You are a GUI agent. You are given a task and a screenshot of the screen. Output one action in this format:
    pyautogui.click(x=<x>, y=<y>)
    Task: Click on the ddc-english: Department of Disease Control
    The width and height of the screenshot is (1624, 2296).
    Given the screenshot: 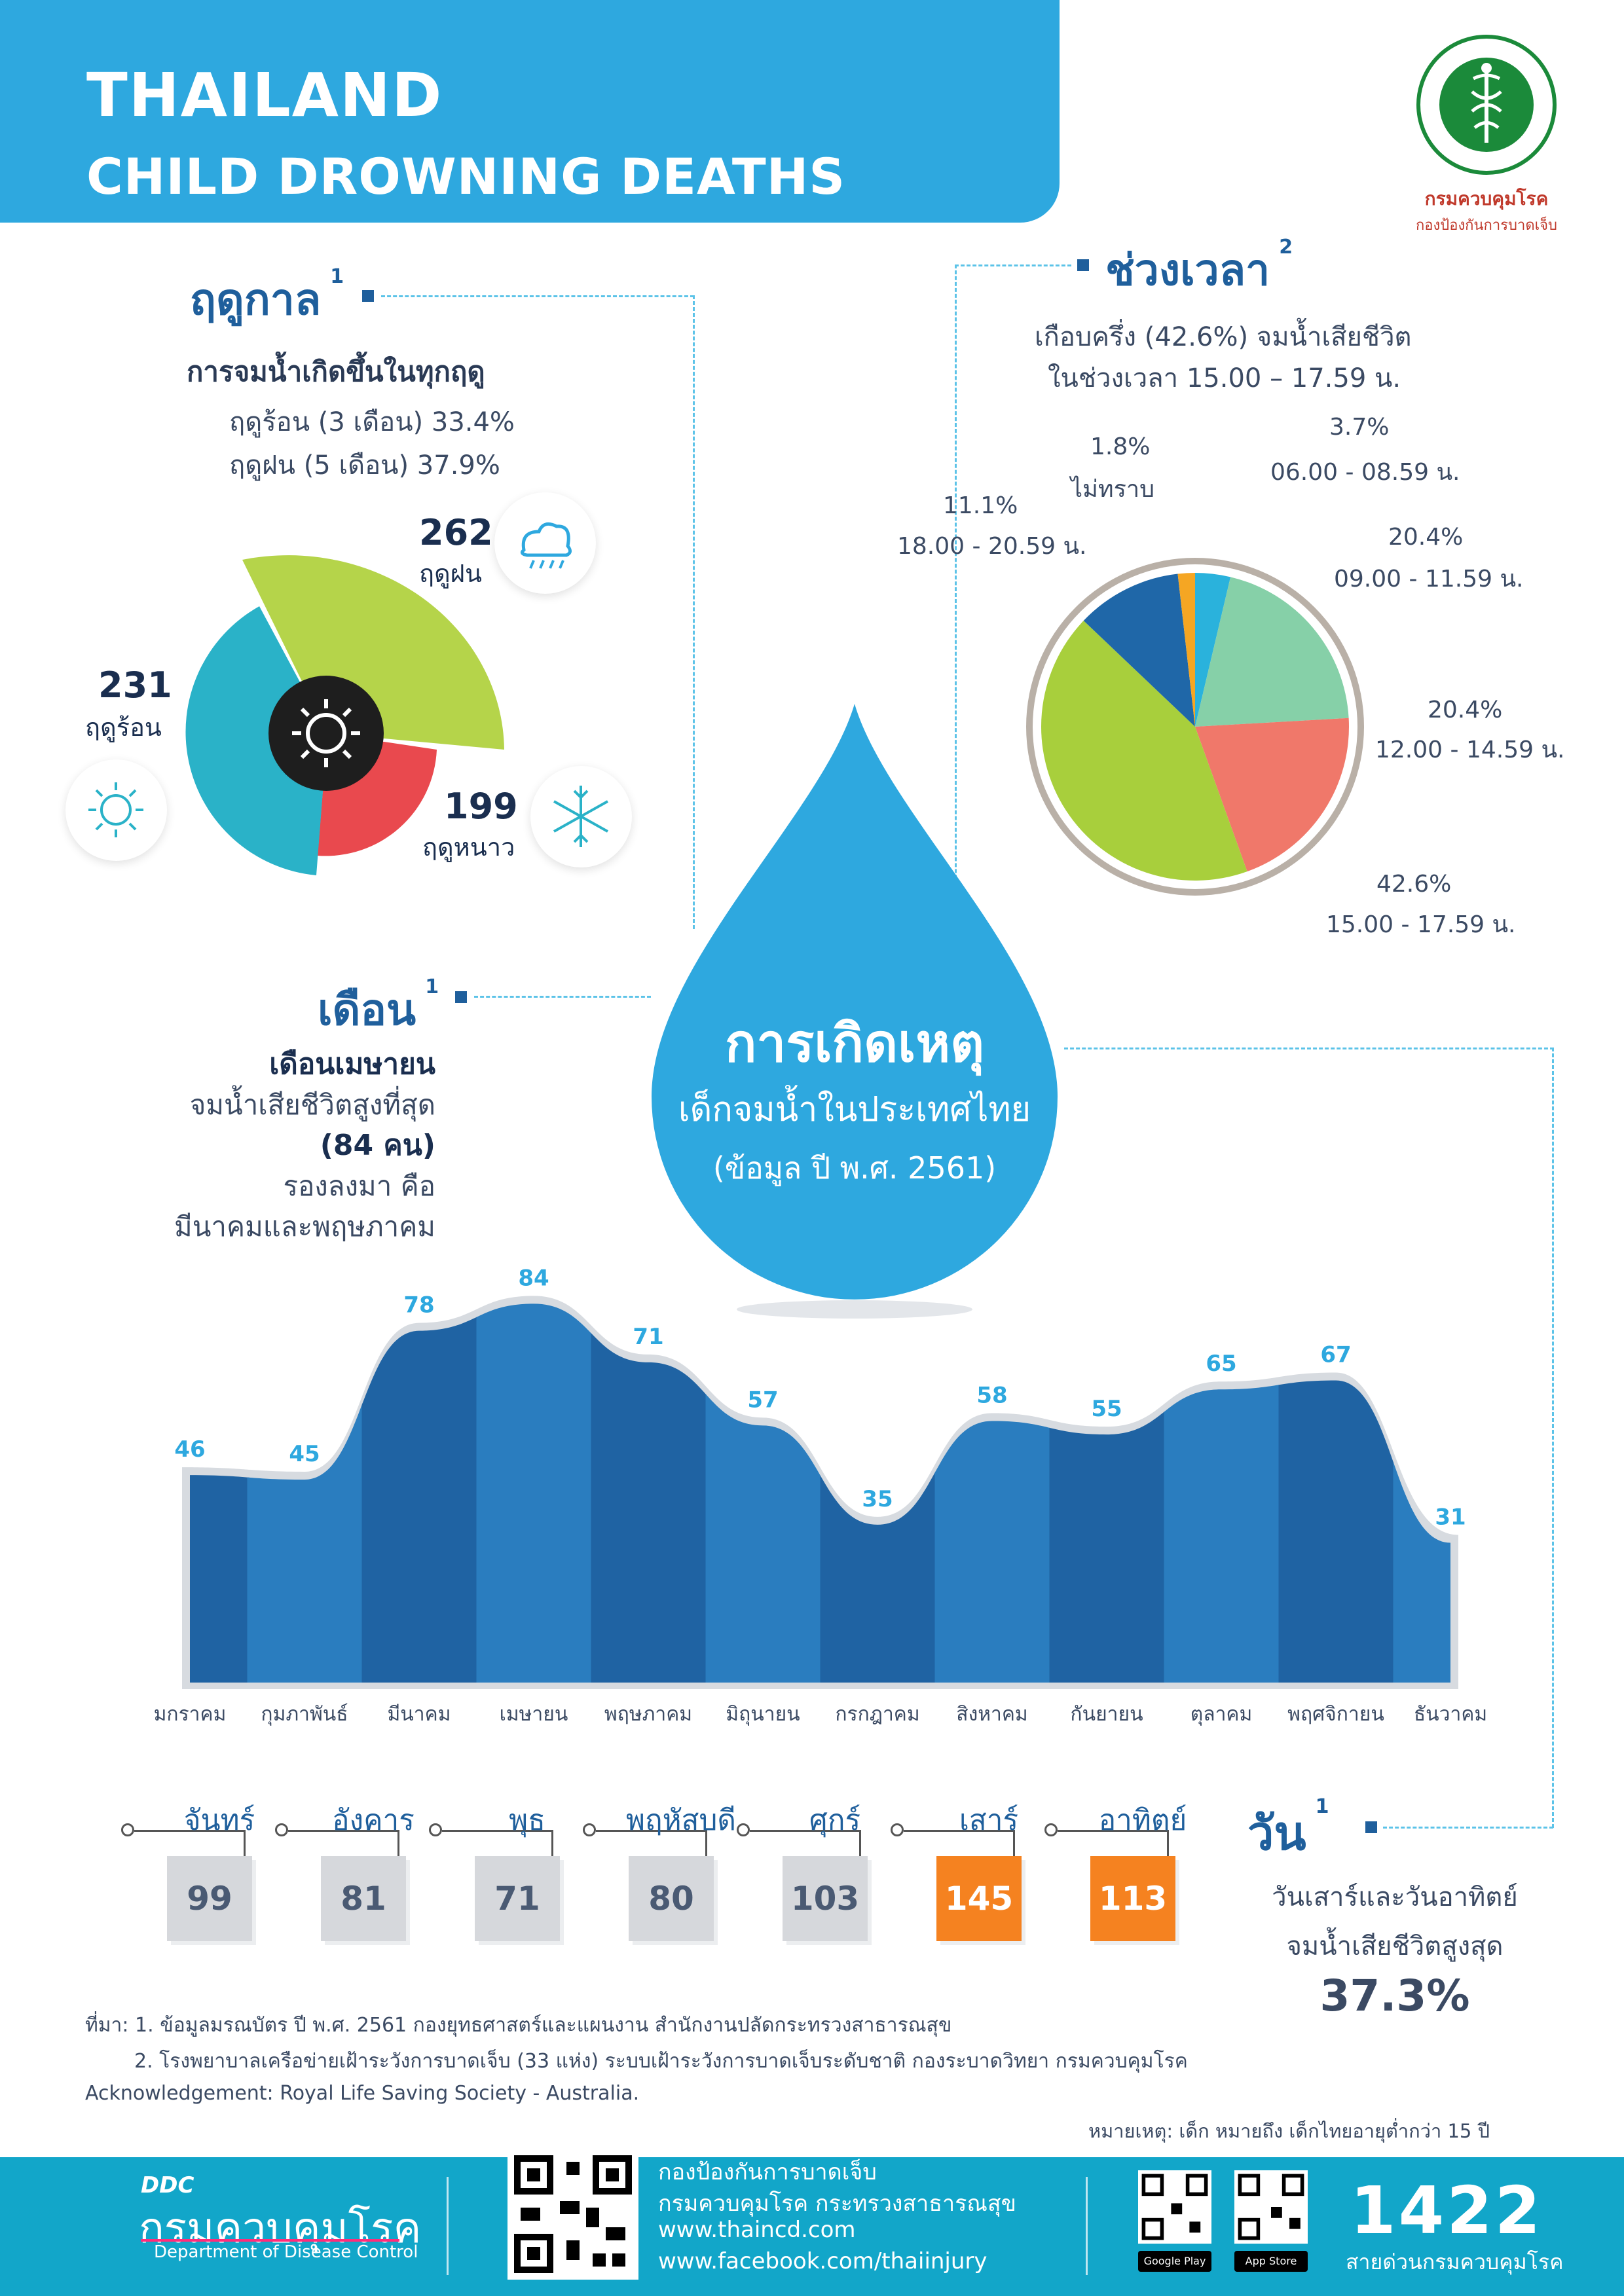 What is the action you would take?
    pyautogui.click(x=286, y=2252)
    